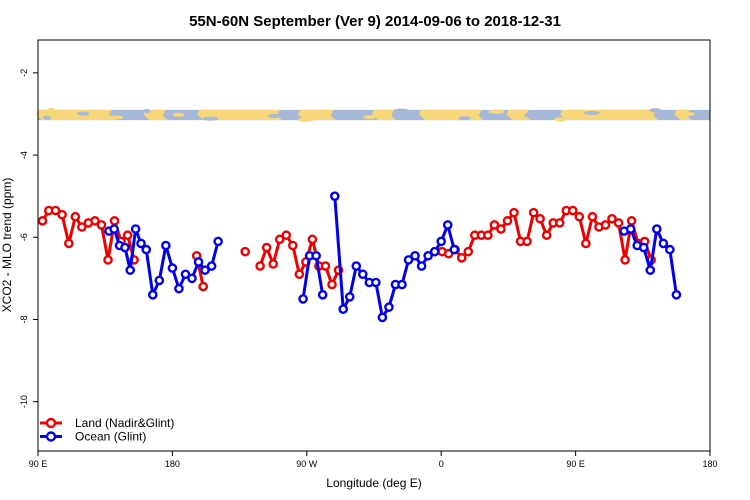  I want to click on y-tick-label-1: -8, so click(24, 319).